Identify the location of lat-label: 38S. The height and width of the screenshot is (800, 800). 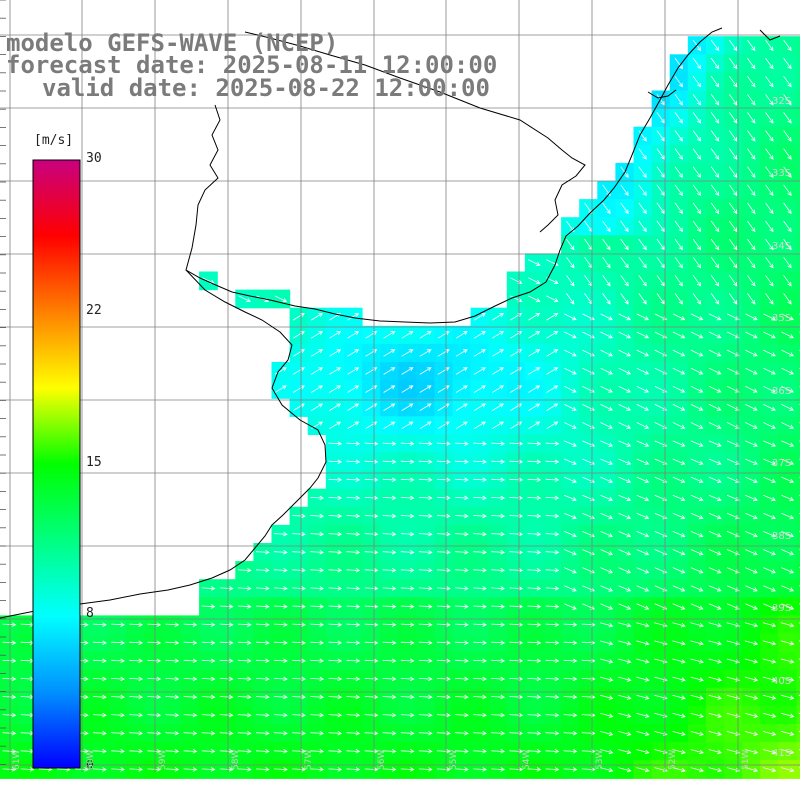
(782, 536).